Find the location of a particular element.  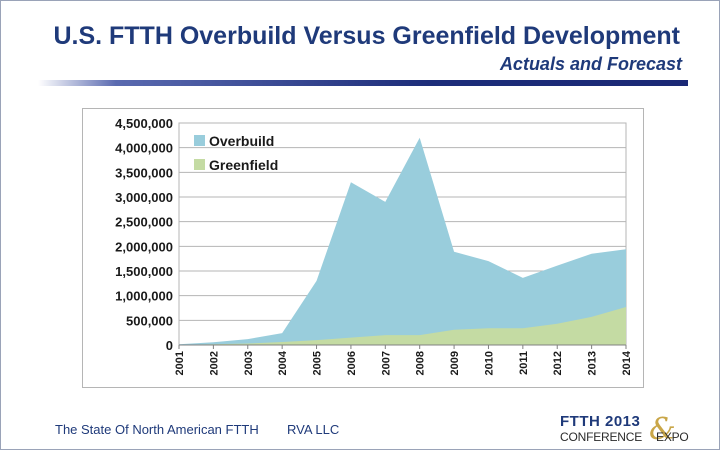

logo-conference: CONFERENCE is located at coordinates (601, 437).